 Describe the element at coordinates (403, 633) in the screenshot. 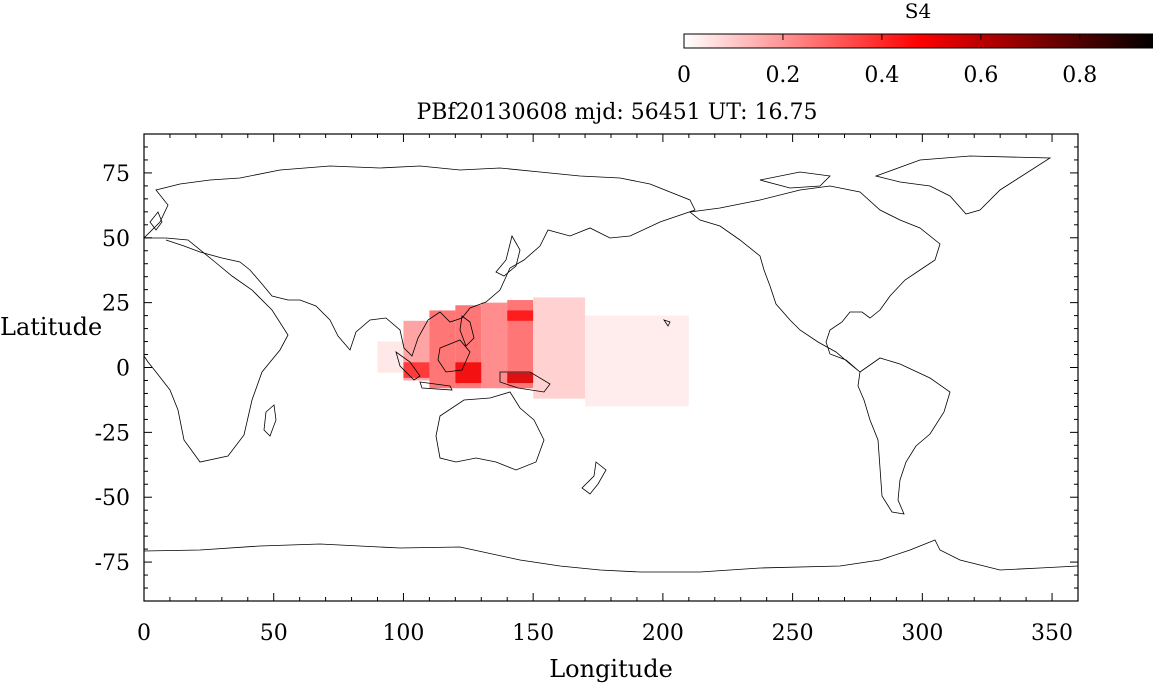

I see `x-tick-label: 100` at that location.